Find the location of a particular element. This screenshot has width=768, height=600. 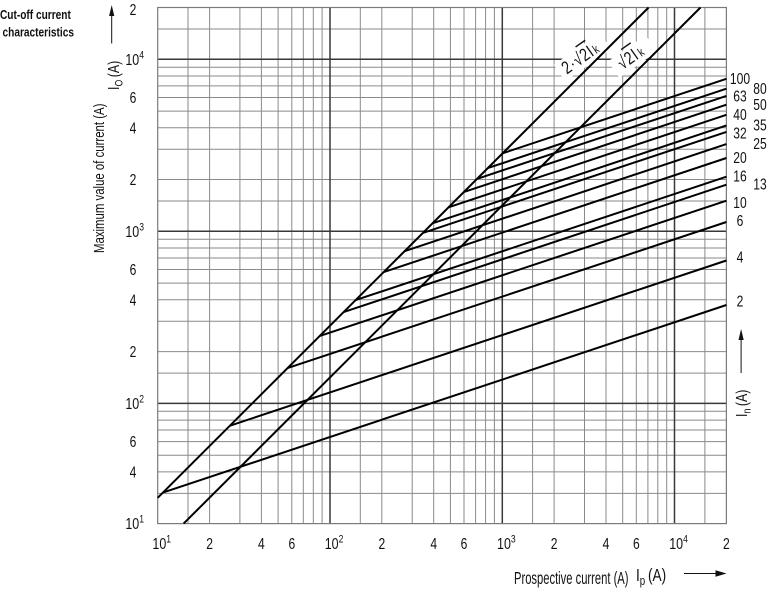

svg-text: 50 is located at coordinates (760, 105).